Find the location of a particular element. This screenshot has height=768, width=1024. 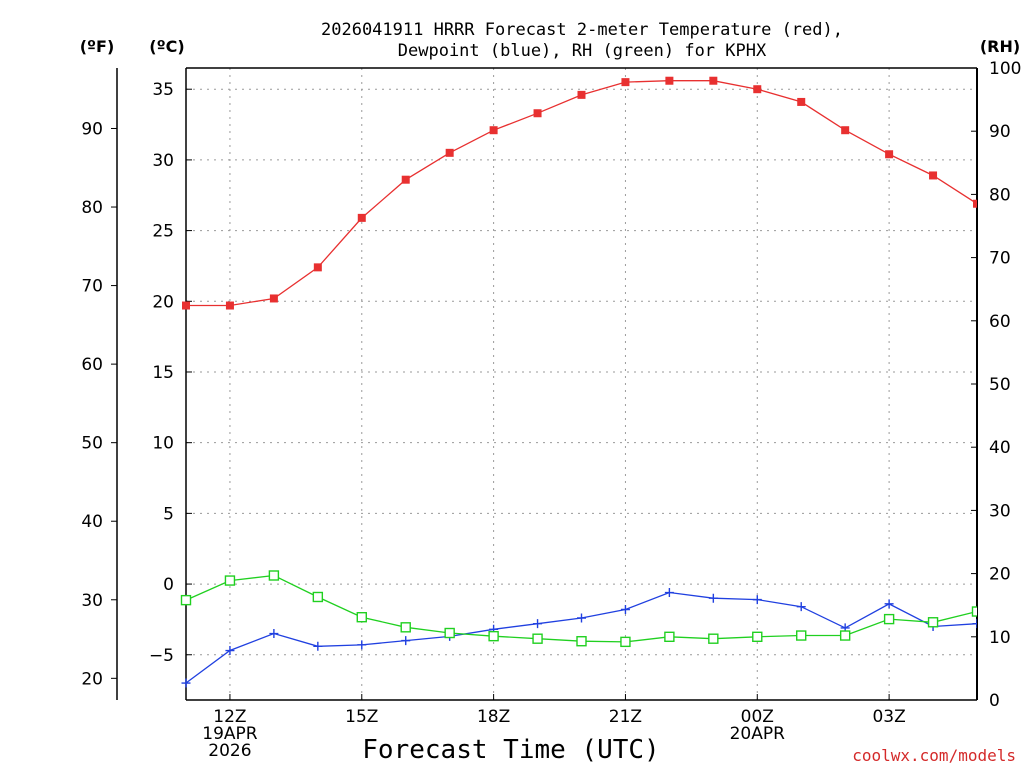

celsius-tick-label: −5 is located at coordinates (161, 656).